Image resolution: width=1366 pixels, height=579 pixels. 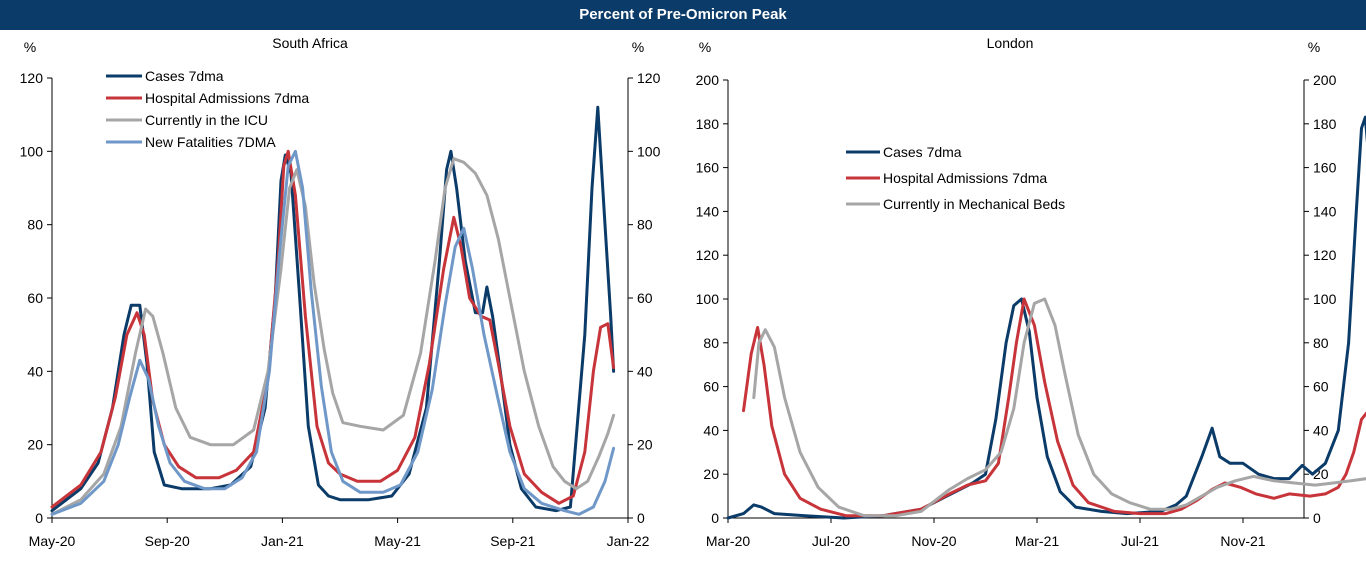 What do you see at coordinates (1325, 124) in the screenshot?
I see `chart2-y-tick-label-right: 180` at bounding box center [1325, 124].